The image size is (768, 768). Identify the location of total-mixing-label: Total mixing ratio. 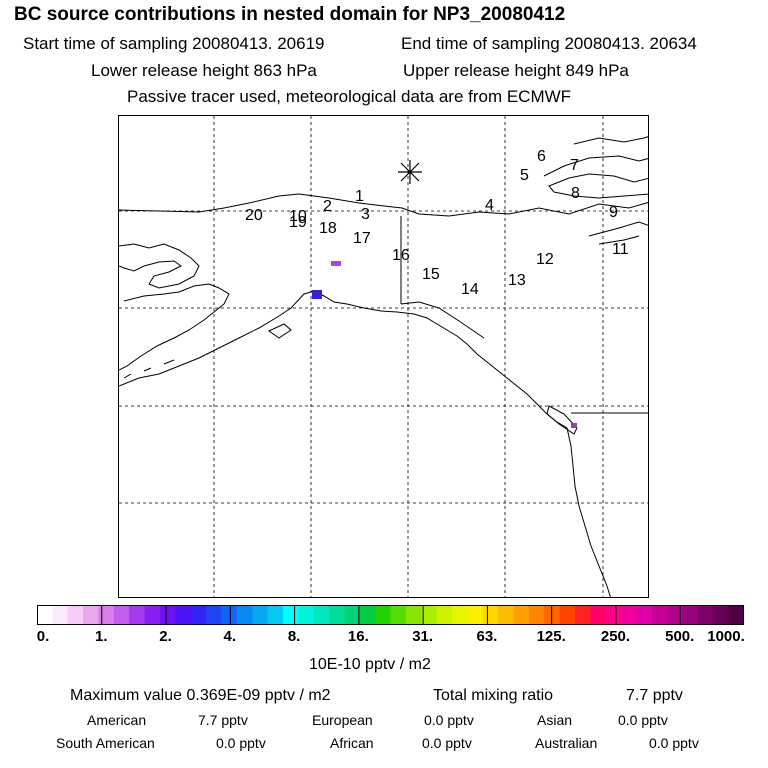
(493, 695).